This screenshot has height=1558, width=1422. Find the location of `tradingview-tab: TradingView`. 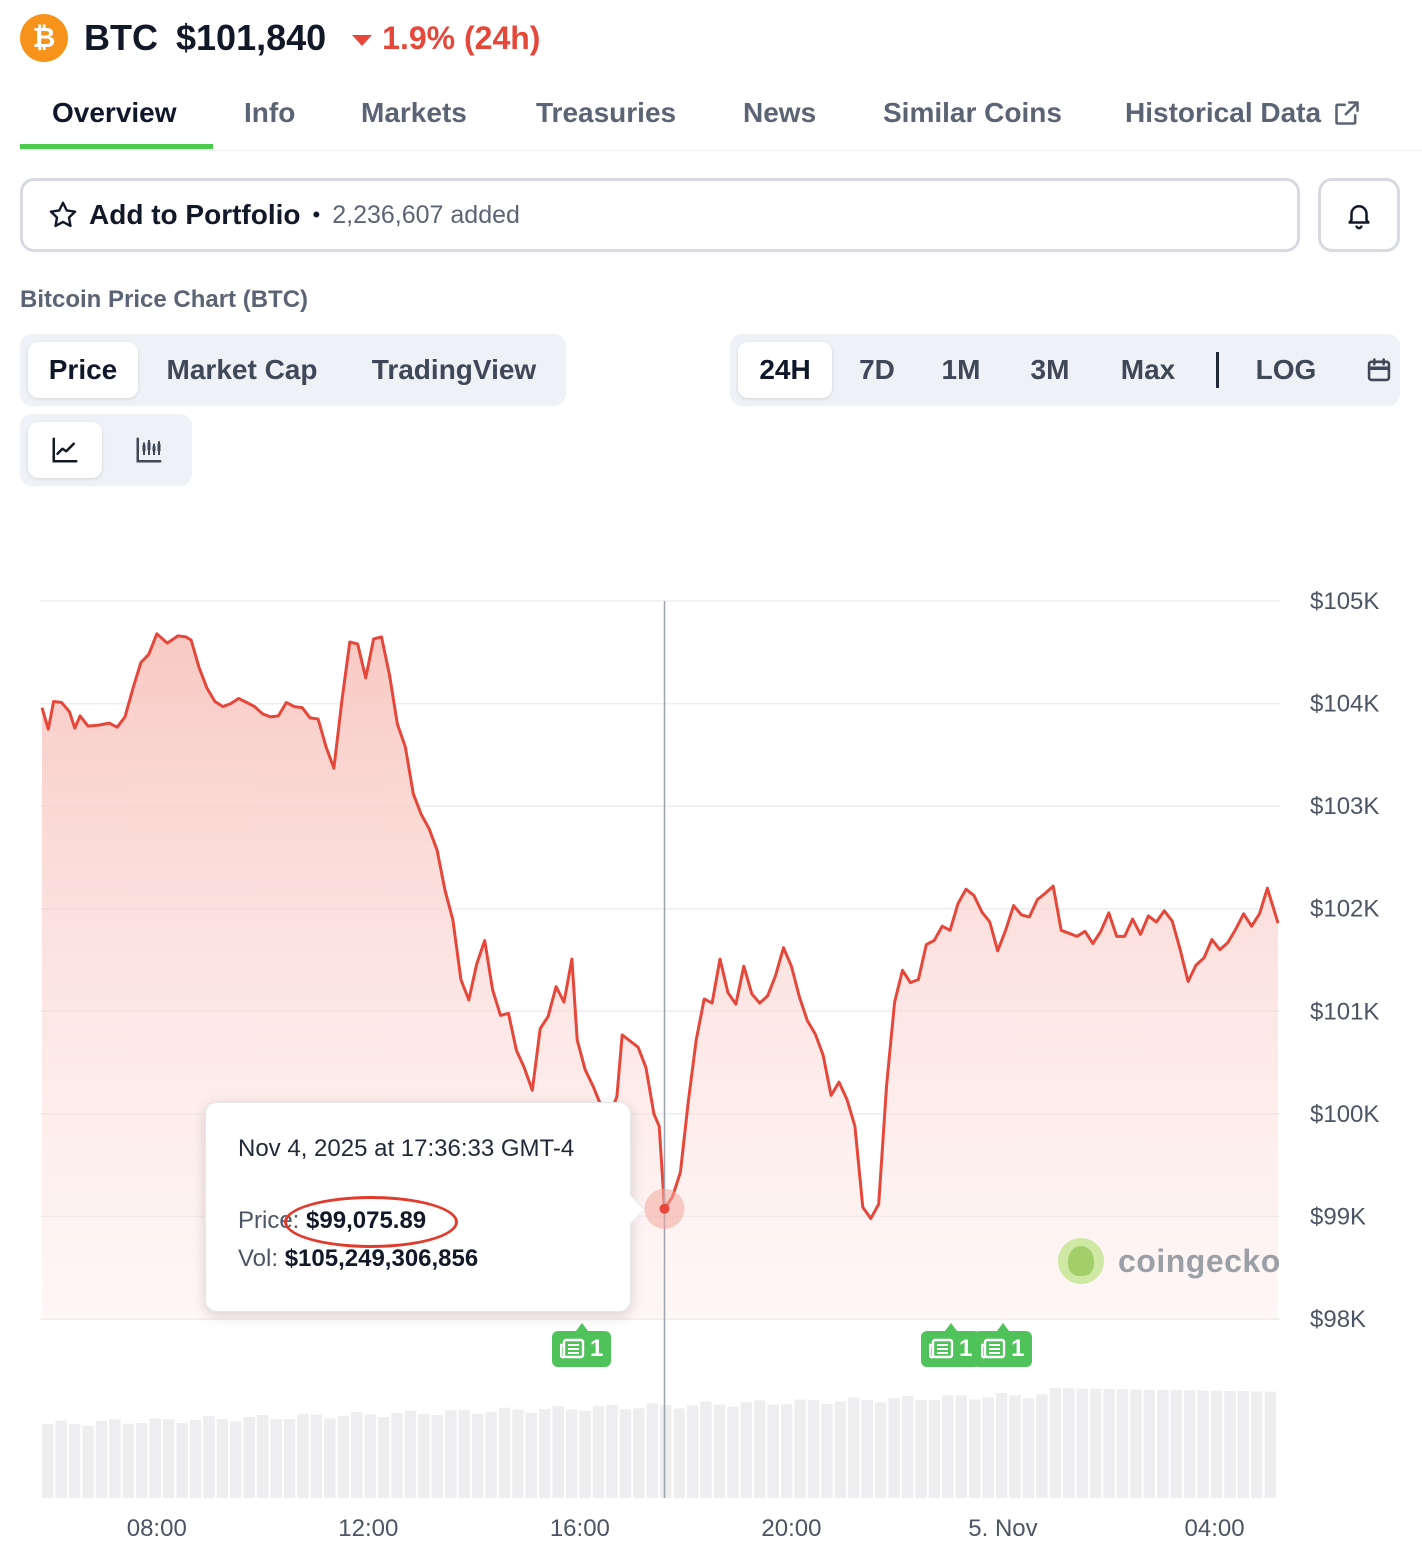

tradingview-tab: TradingView is located at coordinates (454, 370).